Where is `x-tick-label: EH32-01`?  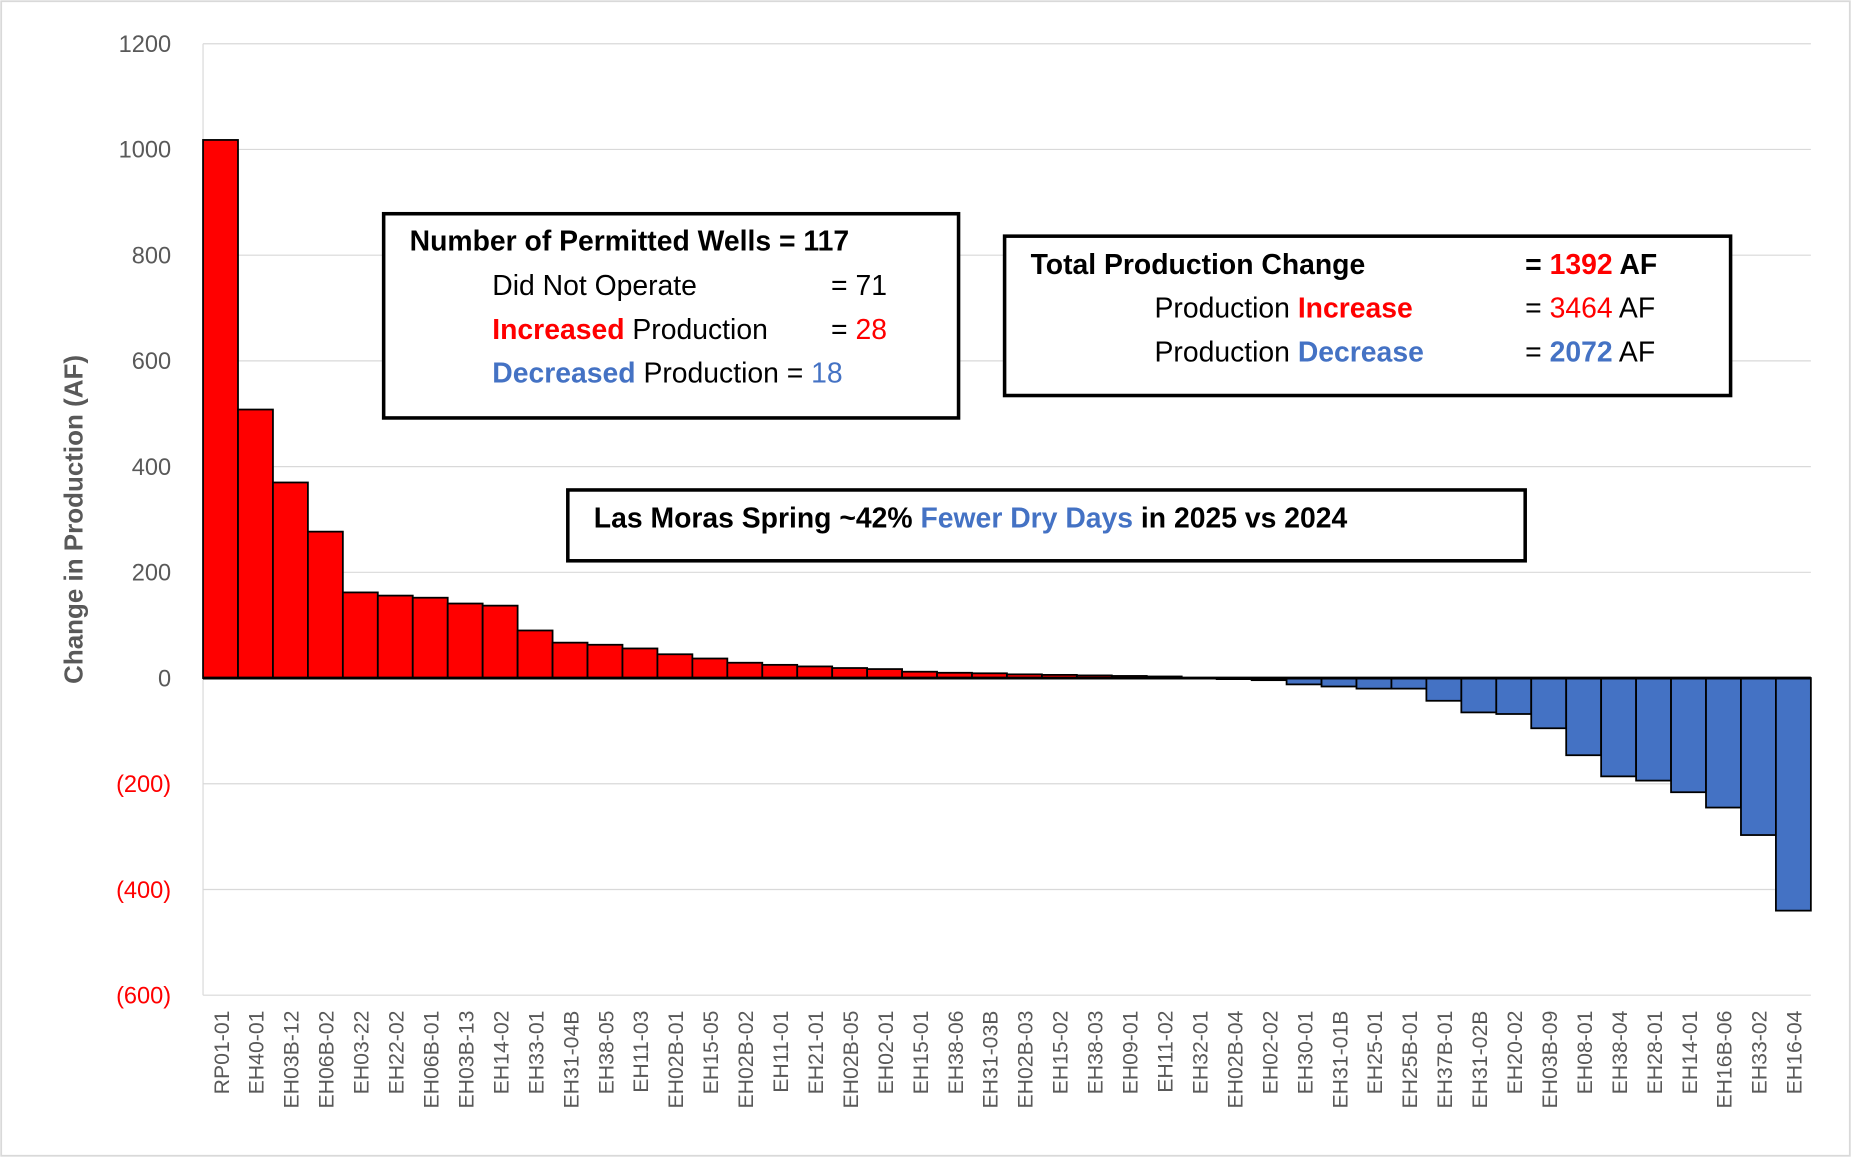
x-tick-label: EH32-01 is located at coordinates (1200, 1053).